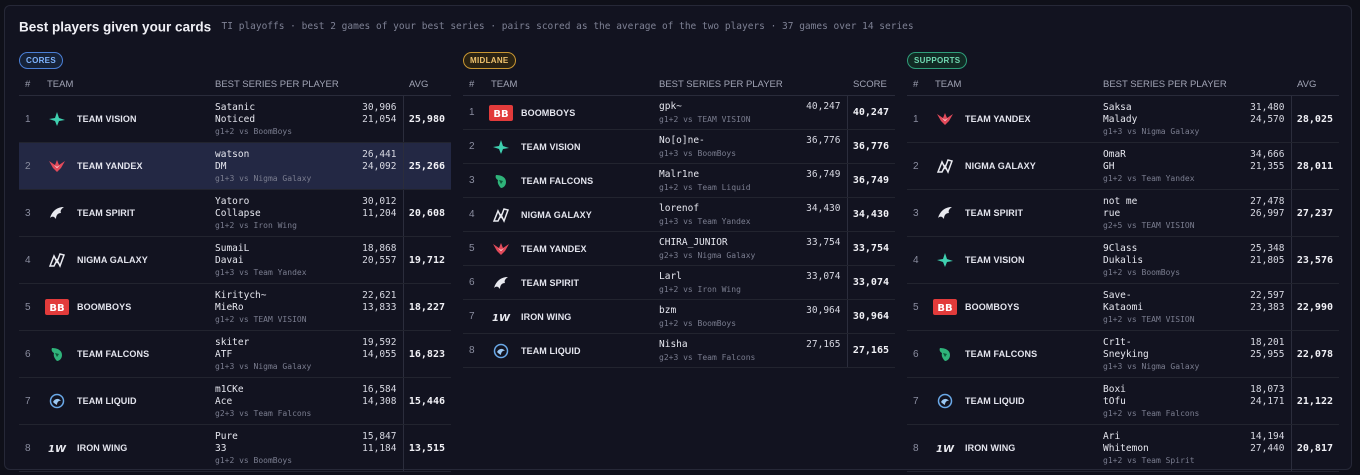 The width and height of the screenshot is (1360, 475). I want to click on player-name: Pure, so click(226, 436).